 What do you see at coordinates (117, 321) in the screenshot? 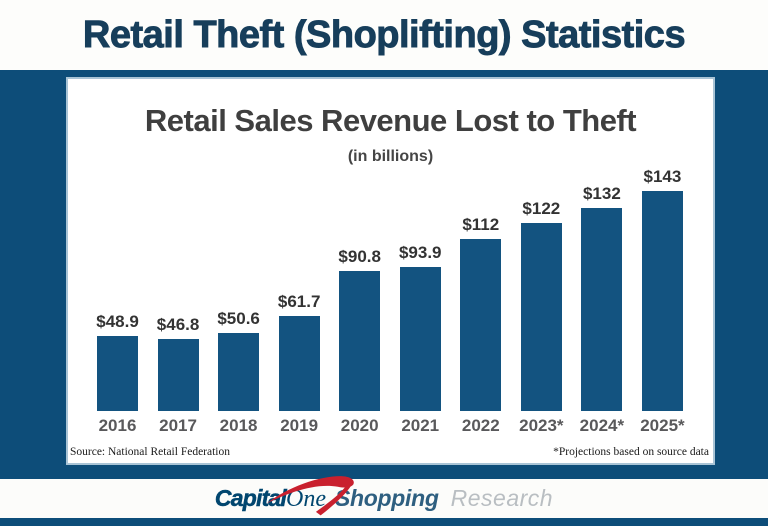
I see `bar-value-label: $48.9` at bounding box center [117, 321].